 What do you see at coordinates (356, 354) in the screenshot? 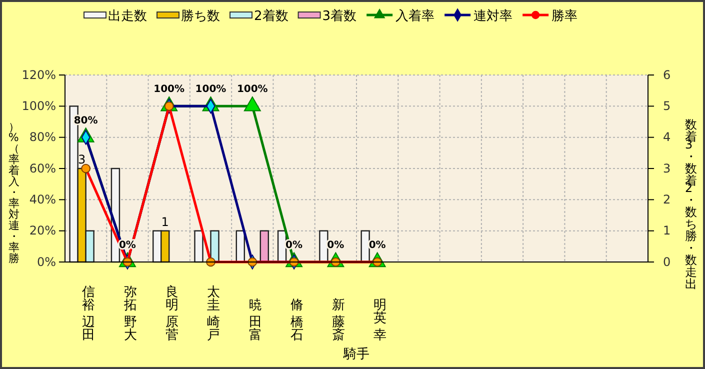
I see `x-axis-title: 騎手` at bounding box center [356, 354].